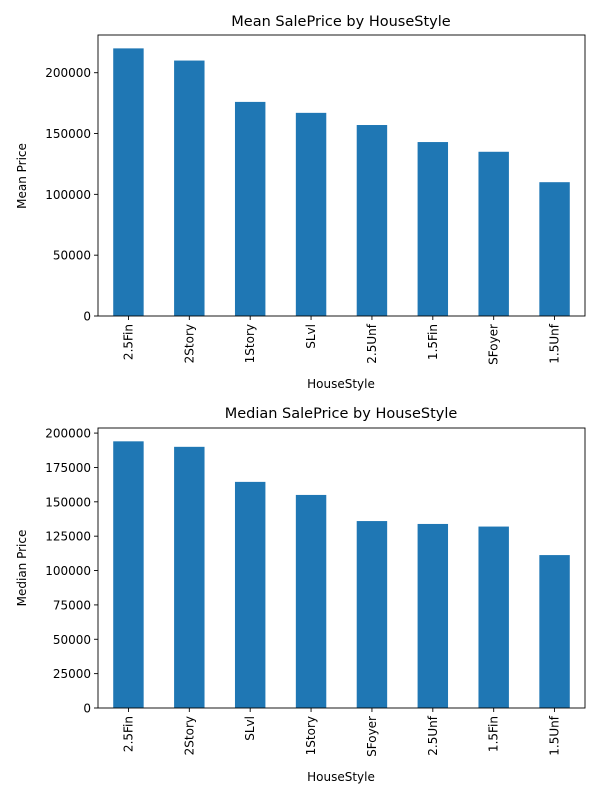  I want to click on chart-title: Median SalePrice by HouseStyle, so click(341, 414).